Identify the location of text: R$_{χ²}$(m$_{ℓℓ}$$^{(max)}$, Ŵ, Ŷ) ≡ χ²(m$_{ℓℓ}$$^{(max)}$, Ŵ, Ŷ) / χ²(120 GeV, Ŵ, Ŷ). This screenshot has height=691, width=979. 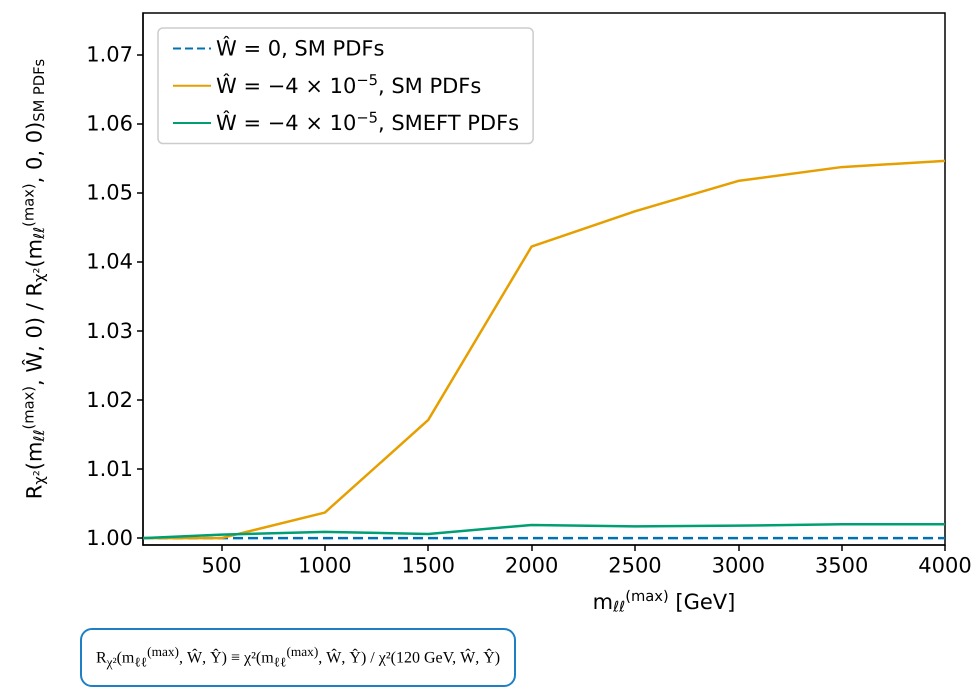
(298, 657).